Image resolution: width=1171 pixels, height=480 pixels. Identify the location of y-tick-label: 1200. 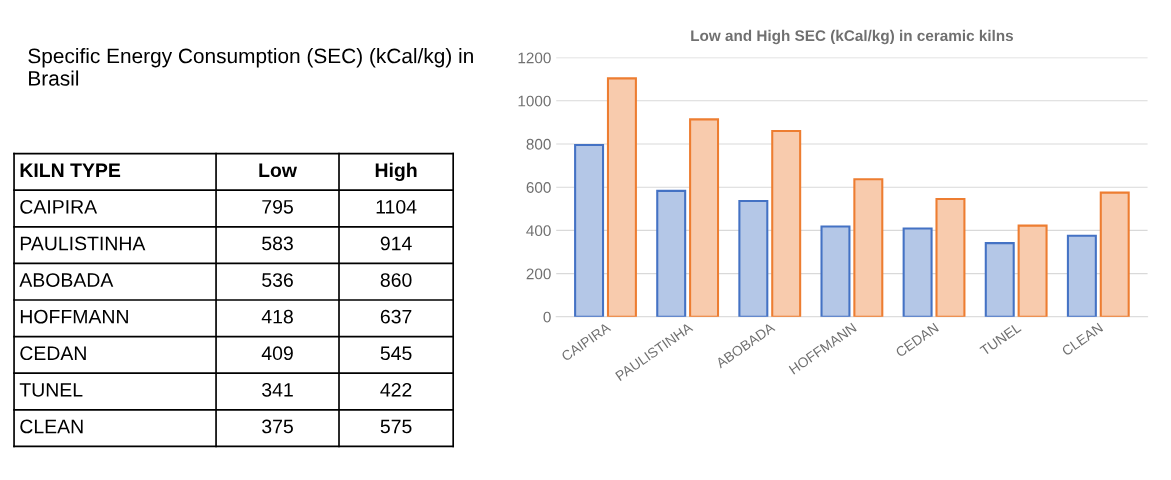
(534, 58).